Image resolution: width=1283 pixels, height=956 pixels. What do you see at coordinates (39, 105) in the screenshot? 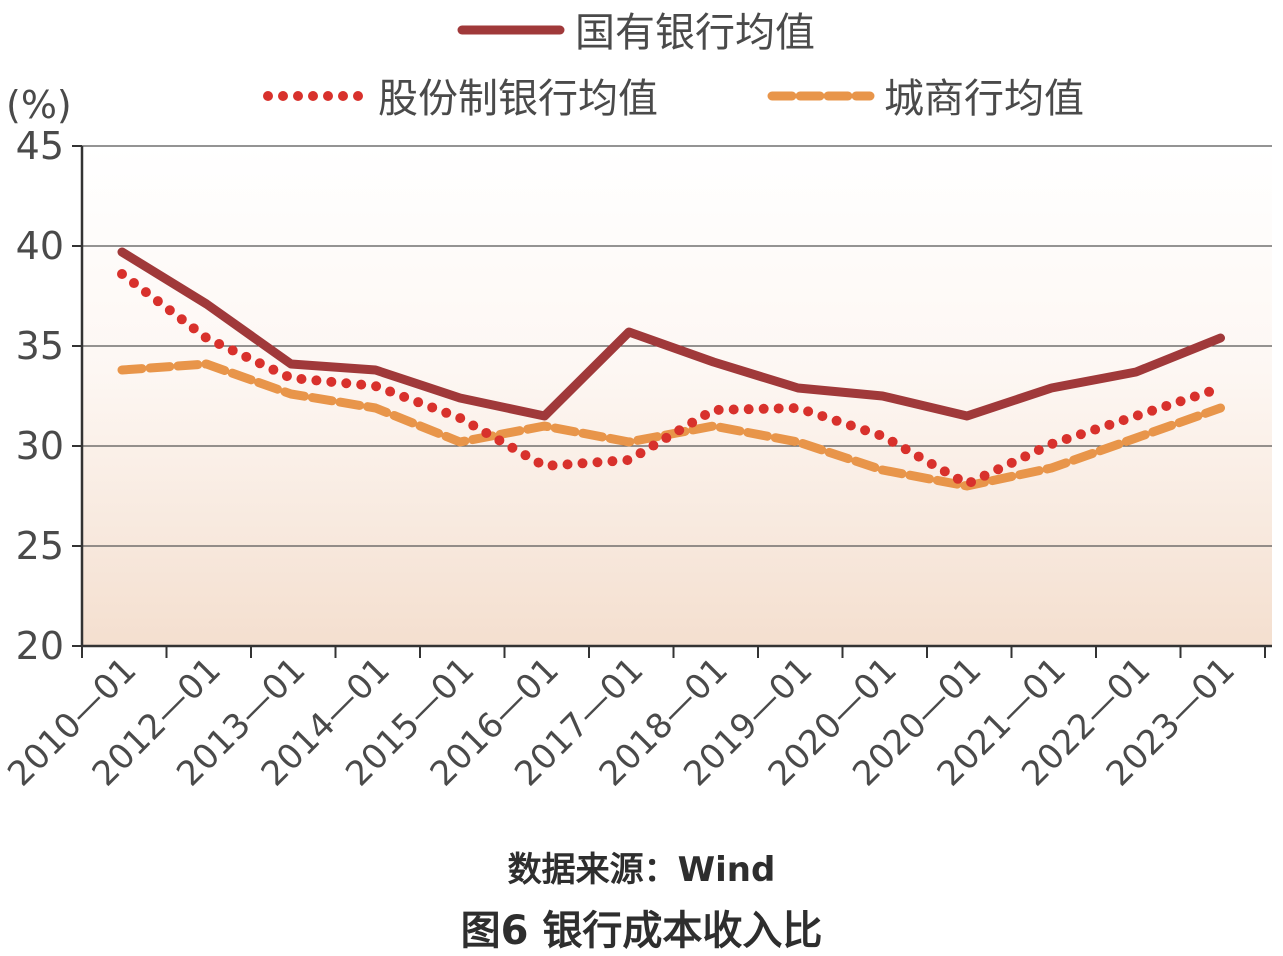
I see `unit-label: (%)` at bounding box center [39, 105].